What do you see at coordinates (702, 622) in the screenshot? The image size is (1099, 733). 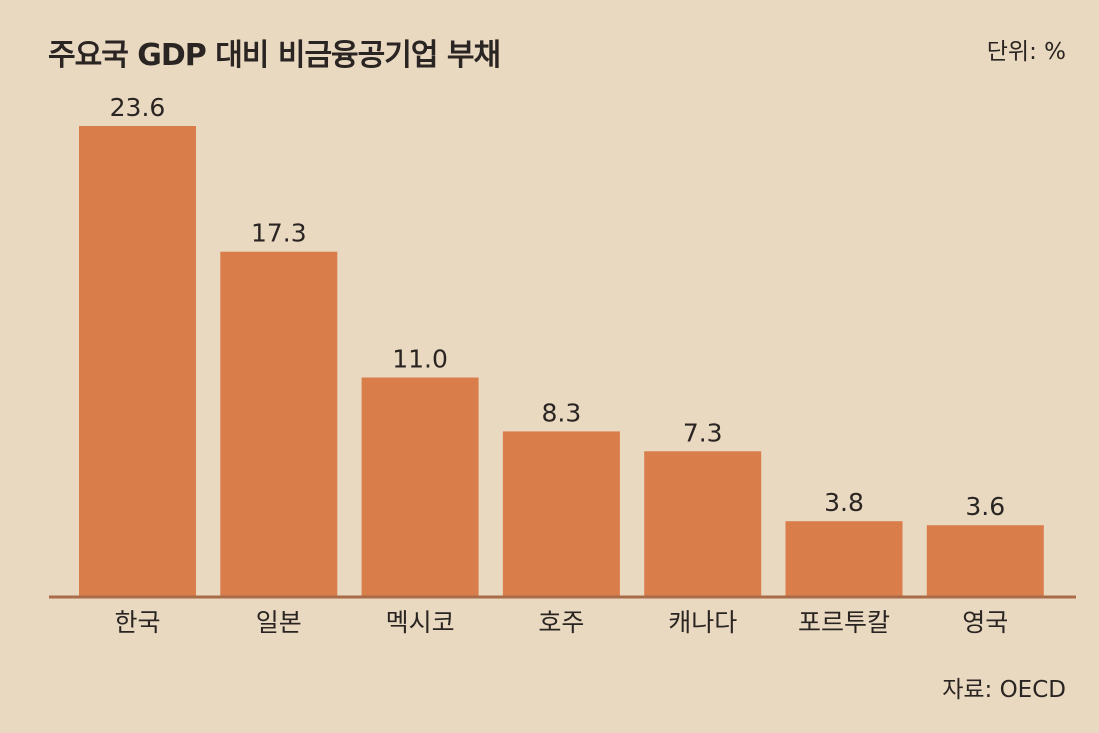 I see `category-label-4: 캐나다` at bounding box center [702, 622].